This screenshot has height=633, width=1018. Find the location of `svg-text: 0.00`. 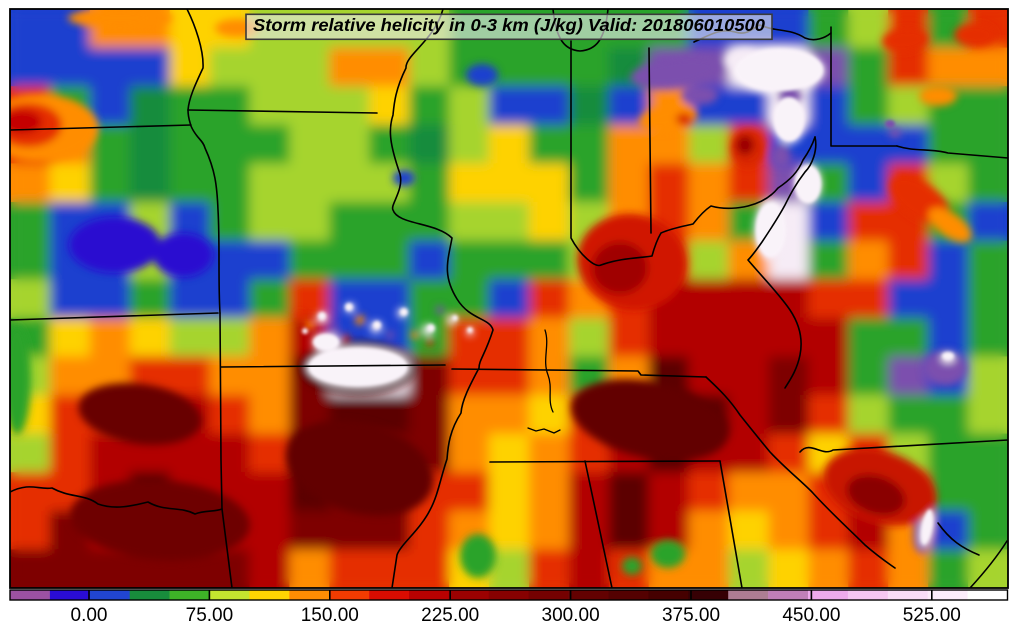

svg-text: 0.00 is located at coordinates (89, 615).